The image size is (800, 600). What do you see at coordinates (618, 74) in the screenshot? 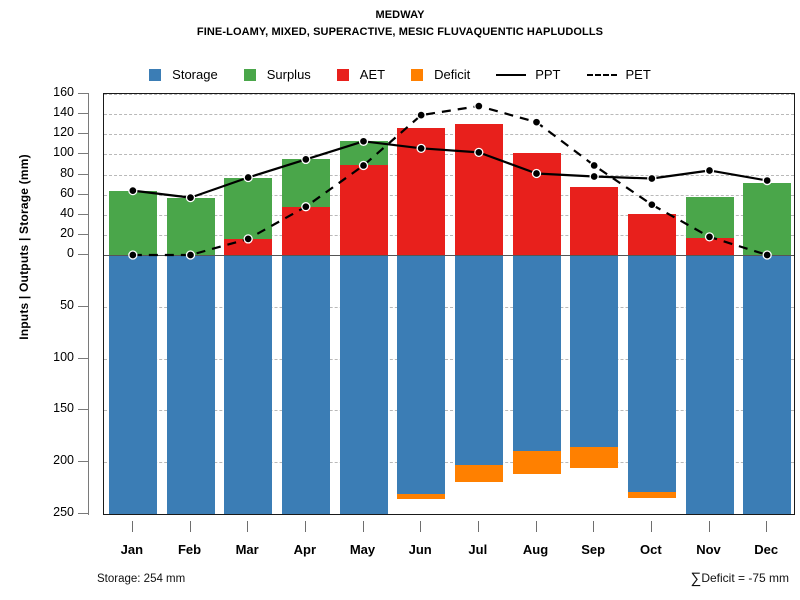
I see `legend-item-pet: PET` at bounding box center [618, 74].